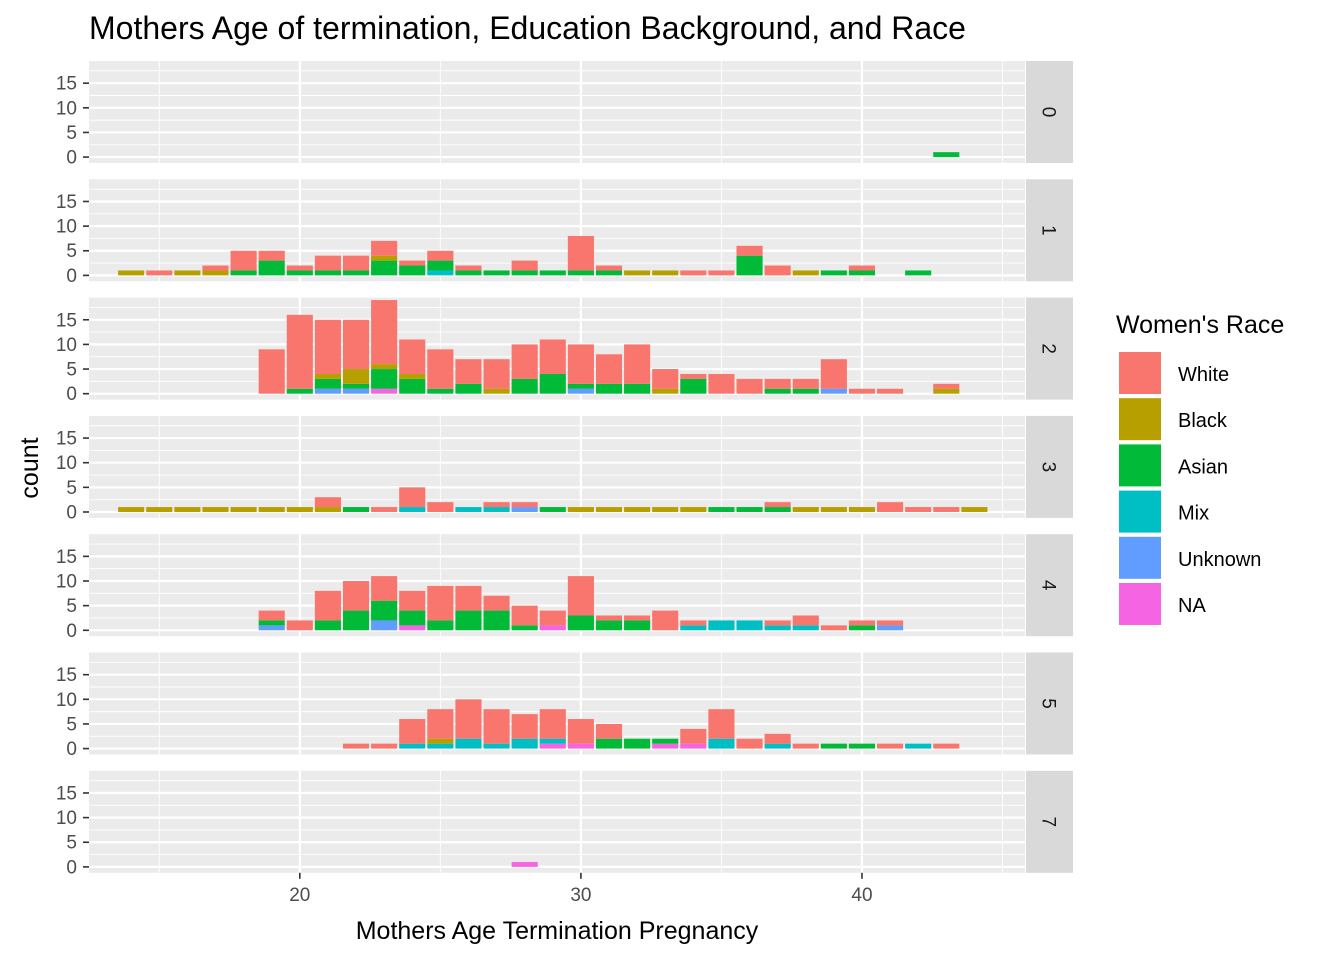  What do you see at coordinates (1048, 348) in the screenshot?
I see `facet-strip-label: 2` at bounding box center [1048, 348].